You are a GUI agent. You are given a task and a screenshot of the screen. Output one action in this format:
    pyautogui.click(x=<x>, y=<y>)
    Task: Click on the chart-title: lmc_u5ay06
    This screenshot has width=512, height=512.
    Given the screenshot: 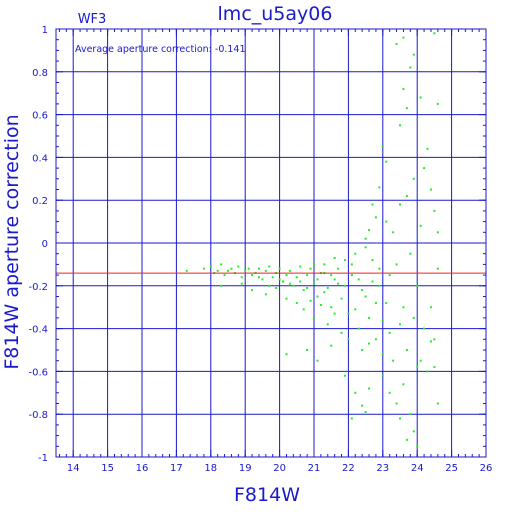 What is the action you would take?
    pyautogui.click(x=275, y=14)
    